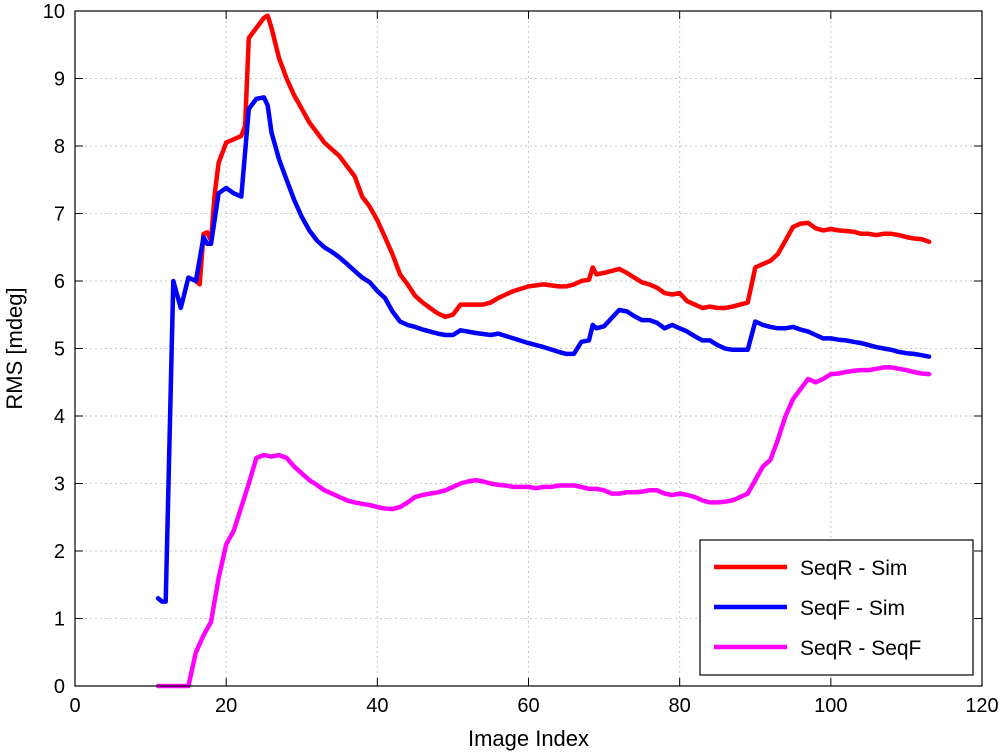 This screenshot has width=1000, height=756. I want to click on y-tick-label: 3, so click(59, 485).